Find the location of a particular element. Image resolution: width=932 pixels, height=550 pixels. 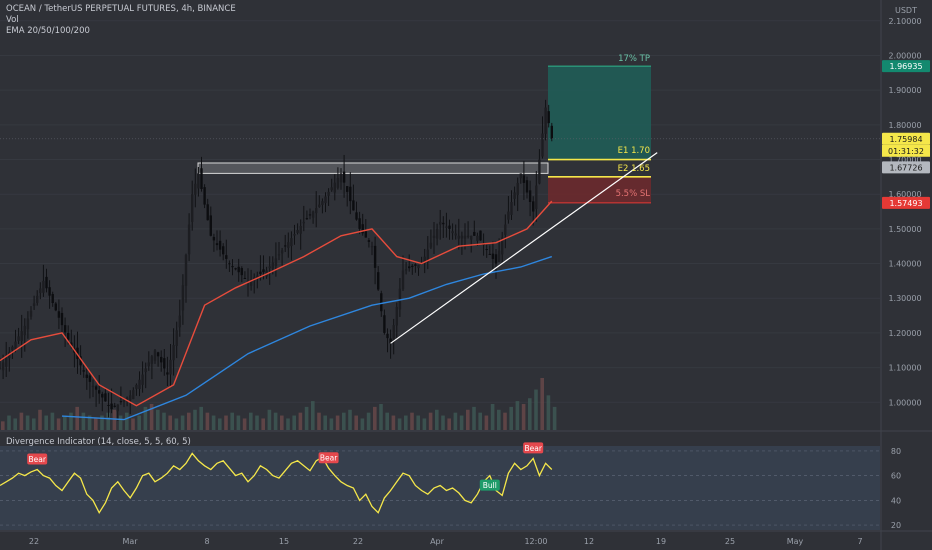

entry-price-badge-bg is located at coordinates (906, 167).